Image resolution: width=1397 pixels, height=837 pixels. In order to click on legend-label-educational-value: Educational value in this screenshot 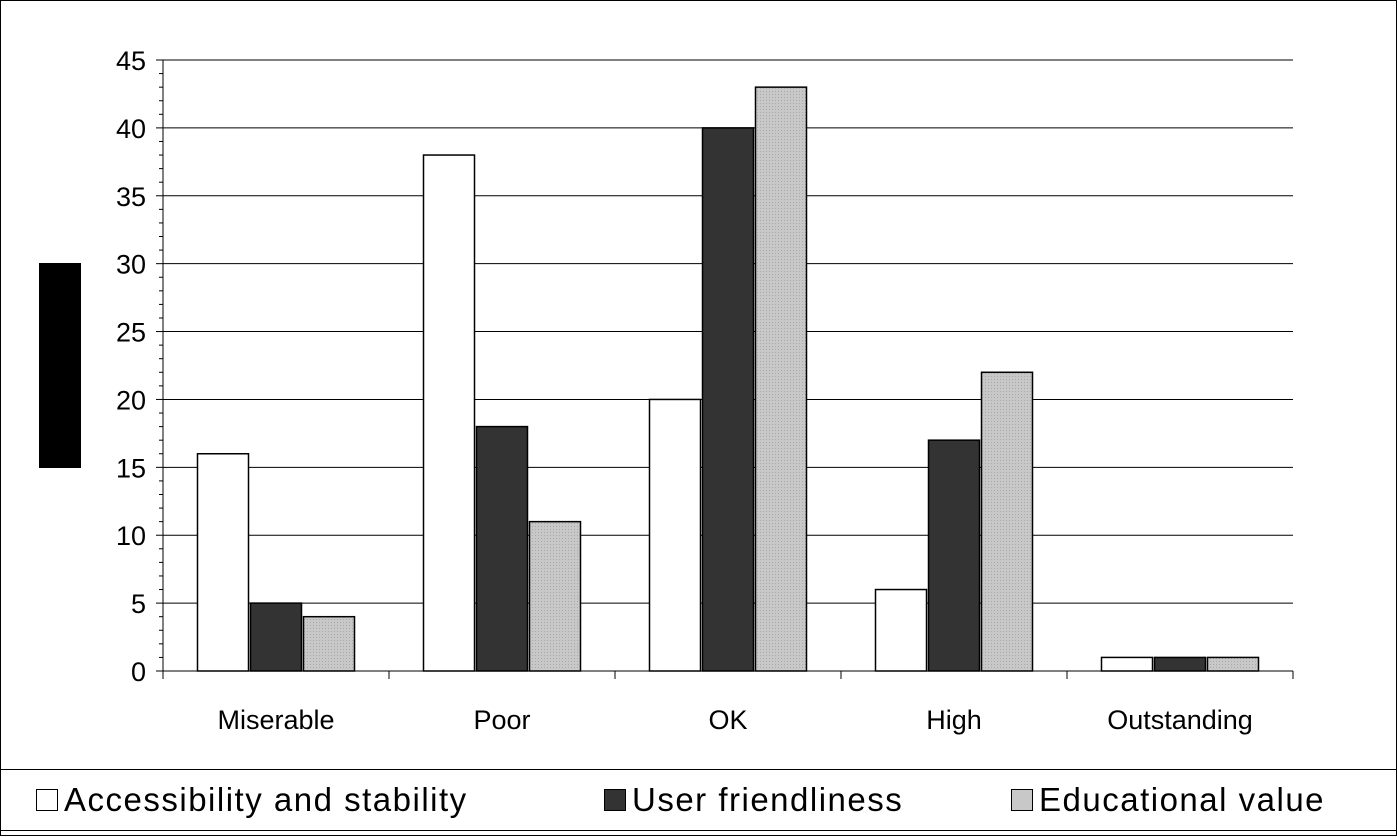, I will do `click(1182, 799)`.